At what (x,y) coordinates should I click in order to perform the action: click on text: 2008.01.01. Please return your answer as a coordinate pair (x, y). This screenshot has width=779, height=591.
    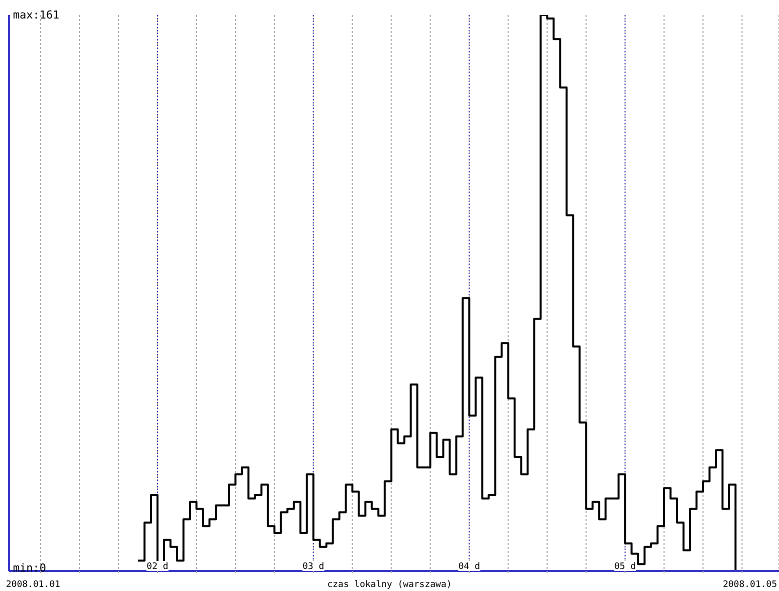
    Looking at the image, I should click on (33, 585).